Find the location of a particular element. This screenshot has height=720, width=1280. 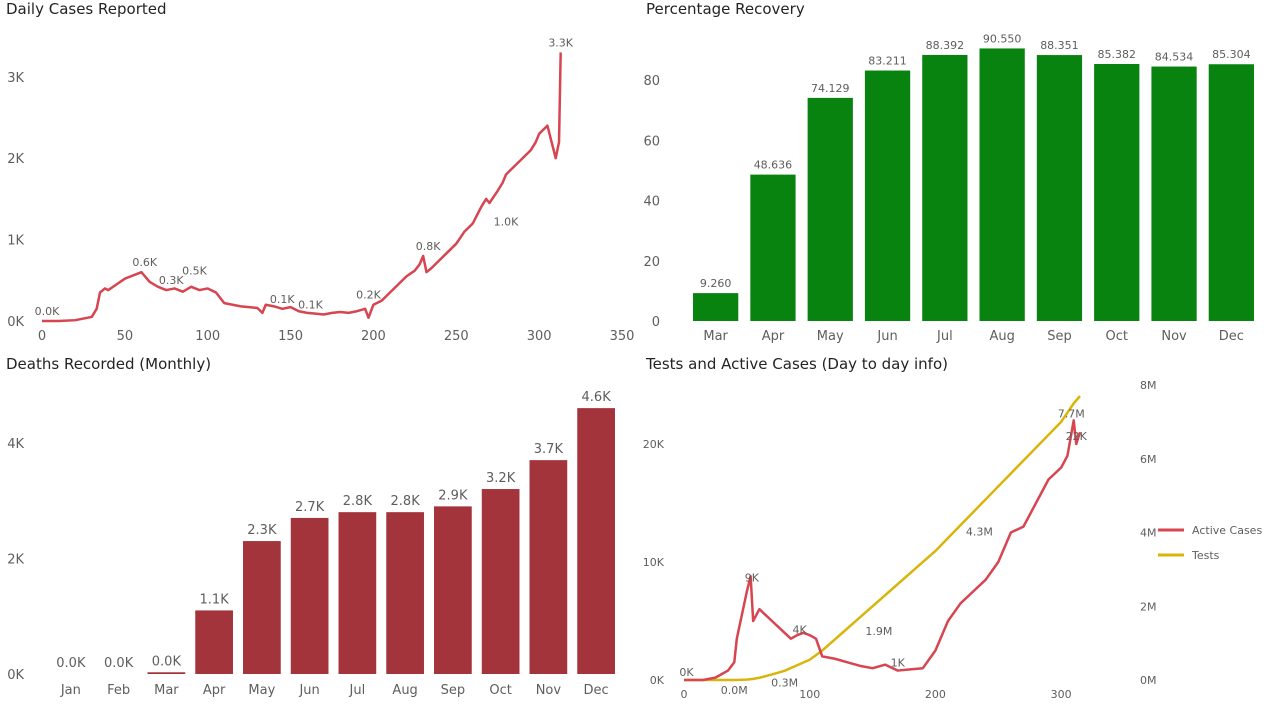

active-cases-line is located at coordinates (883, 550).